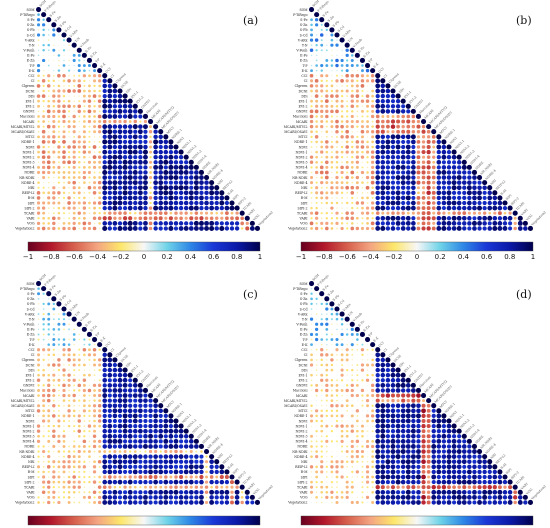 Image resolution: width=550 pixels, height=528 pixels. What do you see at coordinates (33, 66) in the screenshot?
I see `row-label: T-P` at bounding box center [33, 66].